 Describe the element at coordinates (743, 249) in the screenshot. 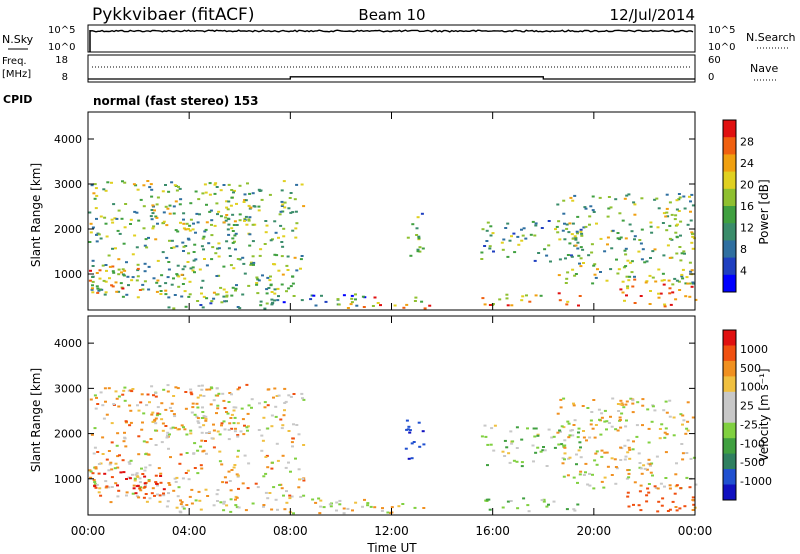

I see `colorbar-tick-label: 8` at that location.